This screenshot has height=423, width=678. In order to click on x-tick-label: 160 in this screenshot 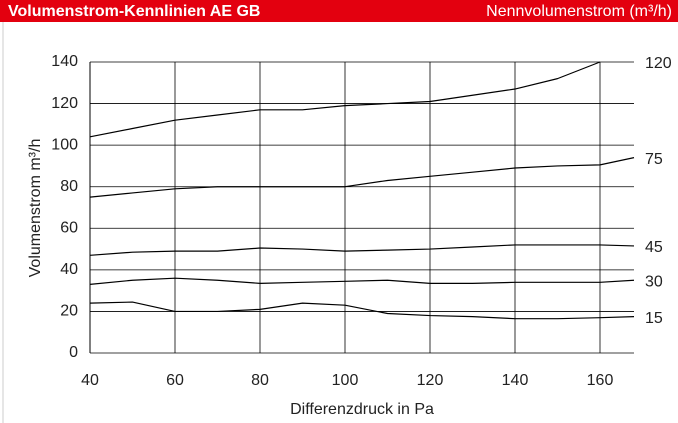, I will do `click(600, 380)`.